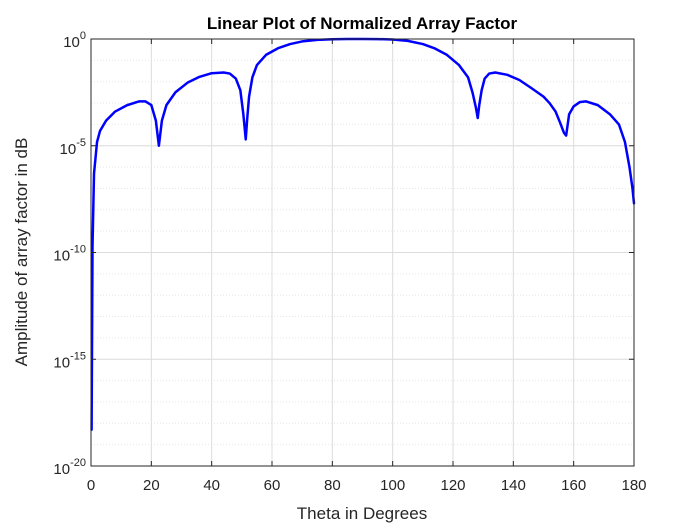 This screenshot has width=700, height=530. What do you see at coordinates (332, 485) in the screenshot?
I see `x-tick-label: 80` at bounding box center [332, 485].